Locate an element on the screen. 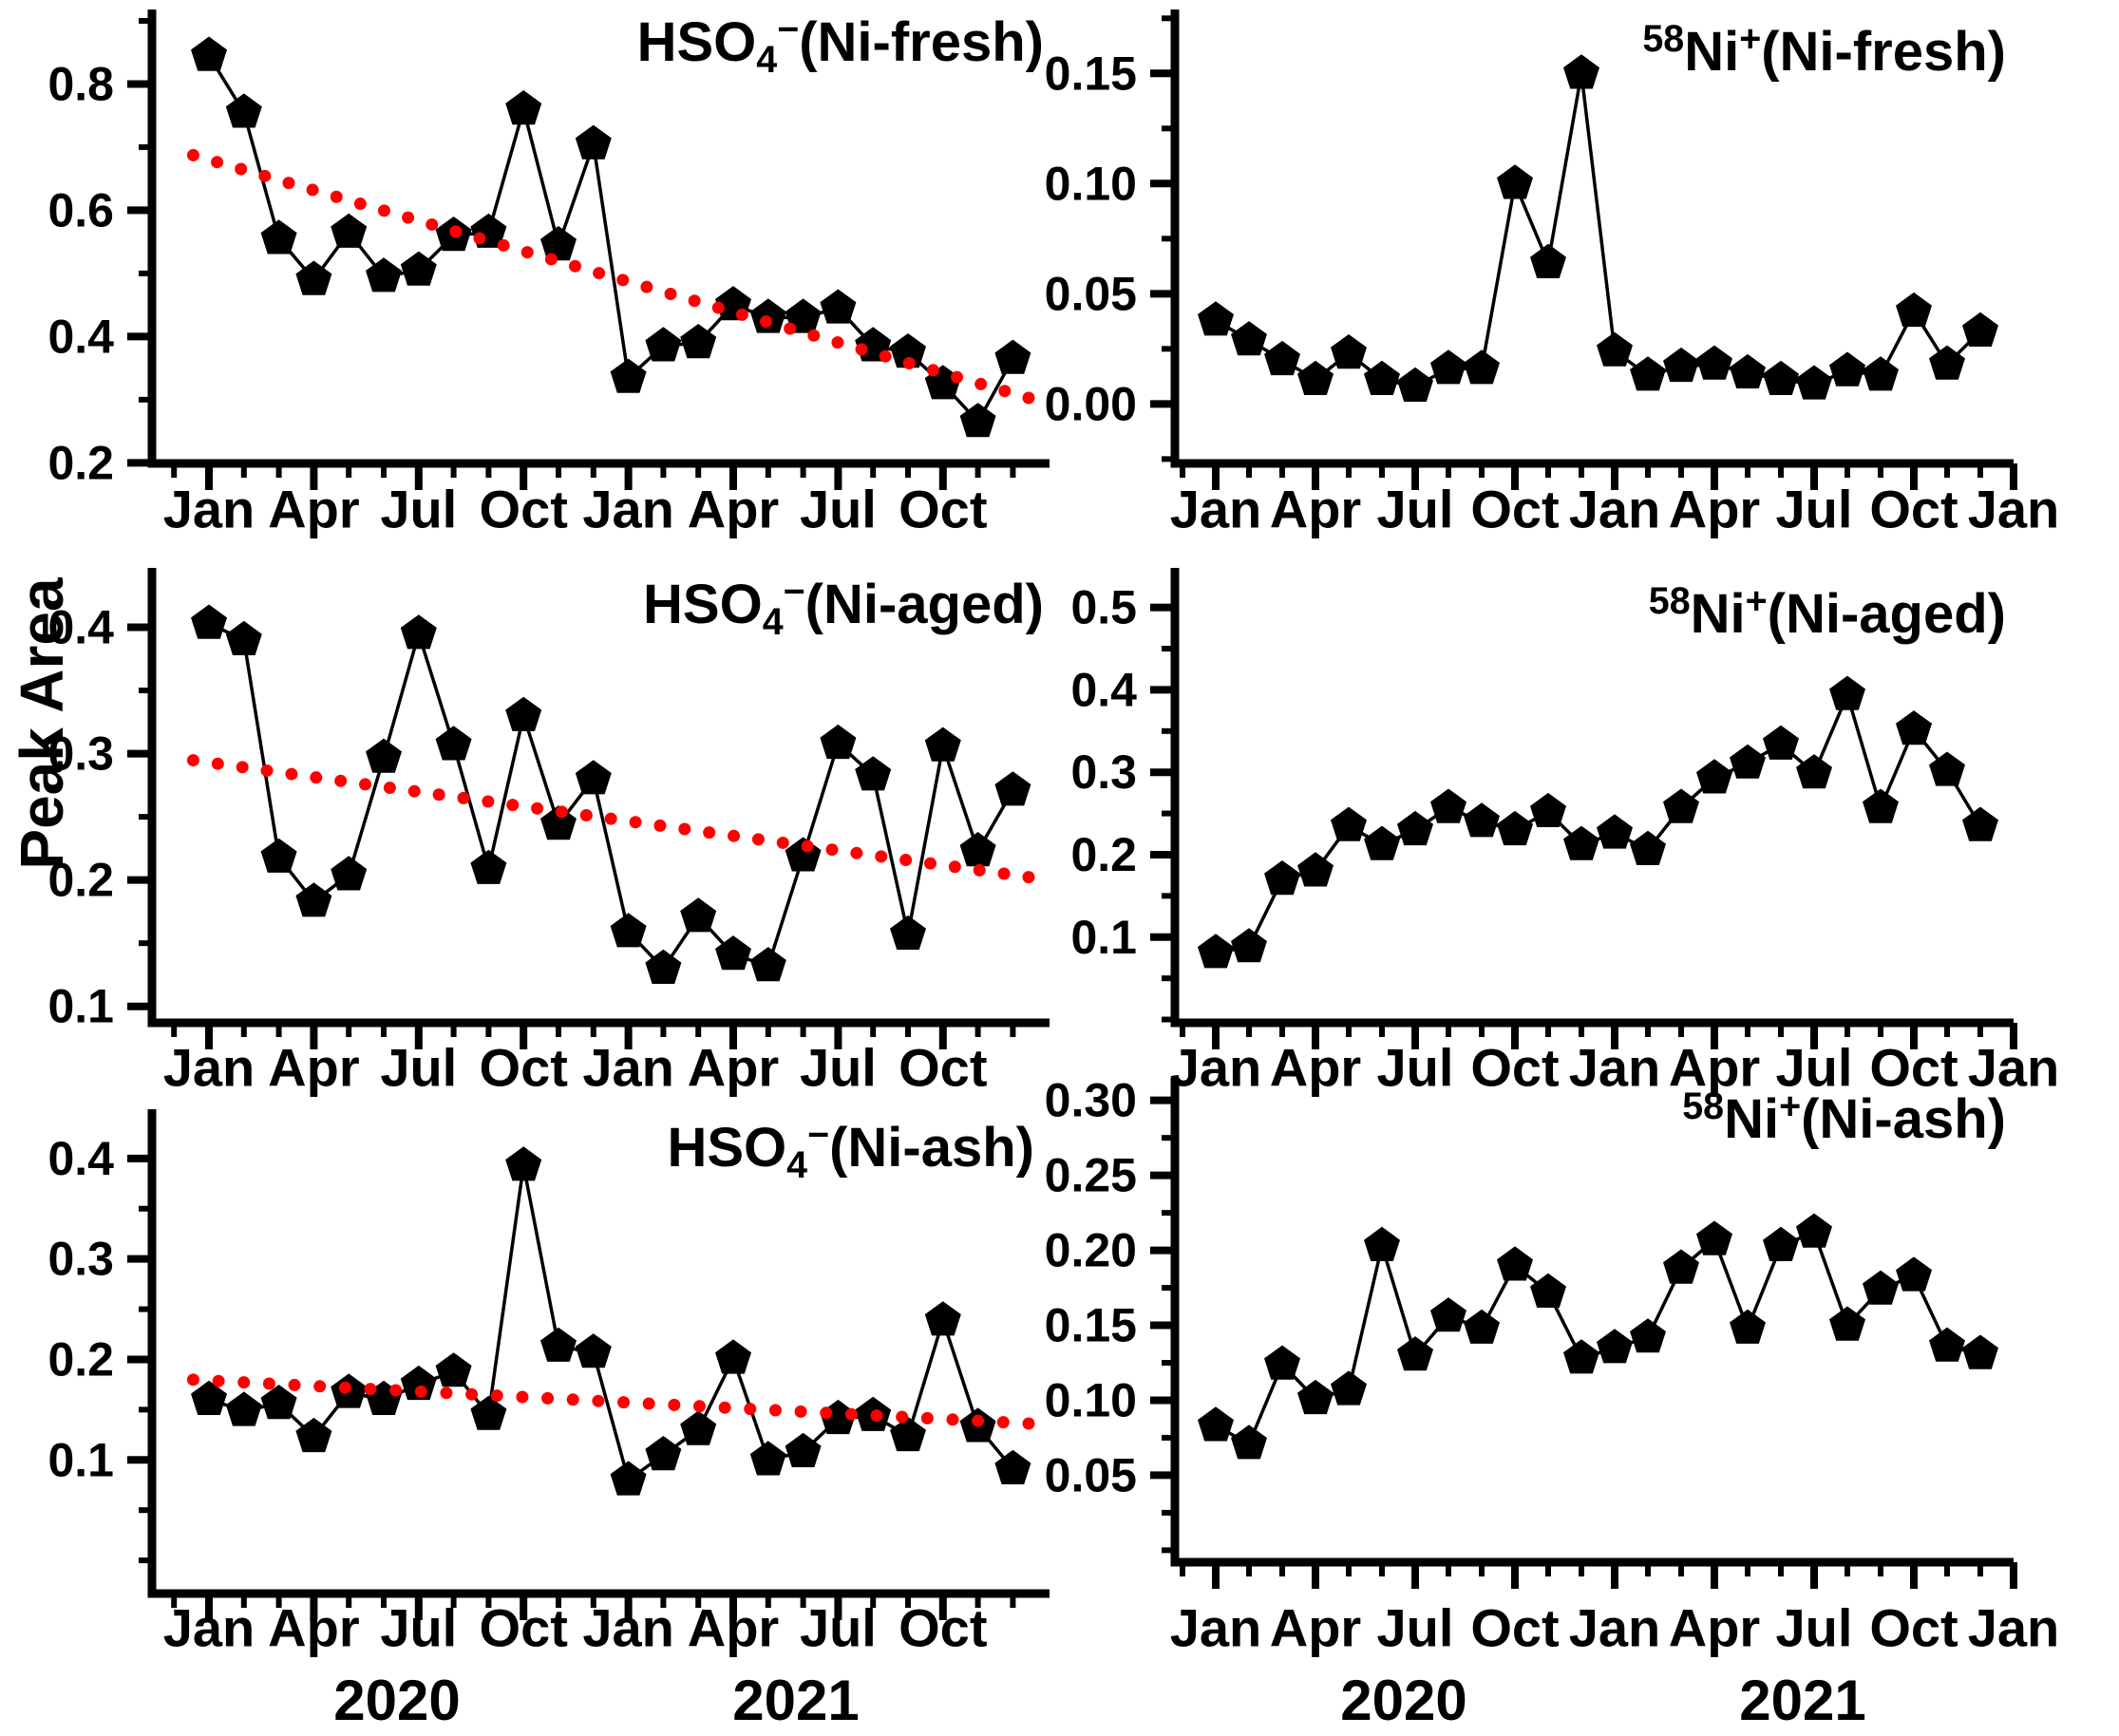 The height and width of the screenshot is (1736, 2119). title-segment: (Ni-aged) is located at coordinates (924, 604).